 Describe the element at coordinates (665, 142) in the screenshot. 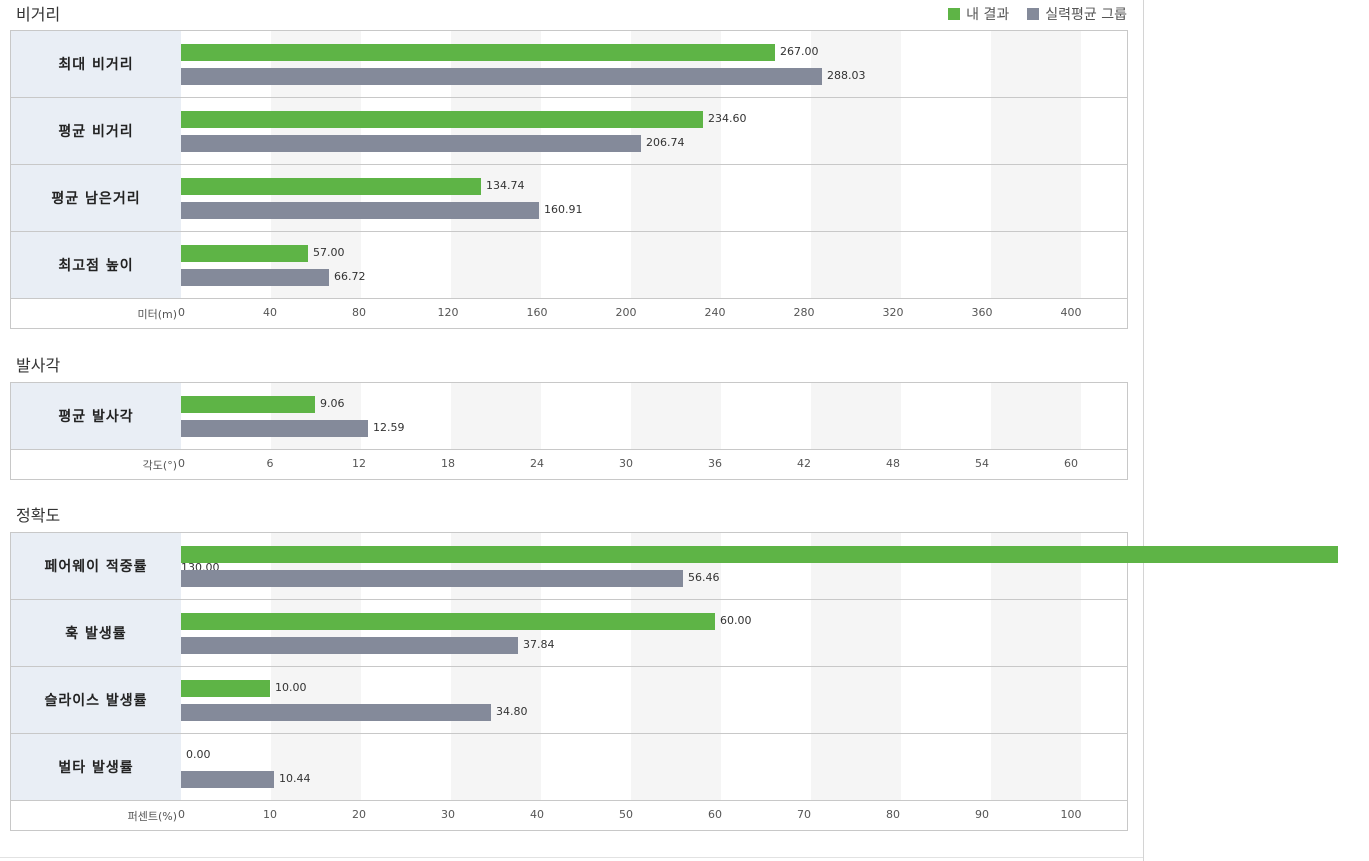

I see `data-label: 206.74` at that location.